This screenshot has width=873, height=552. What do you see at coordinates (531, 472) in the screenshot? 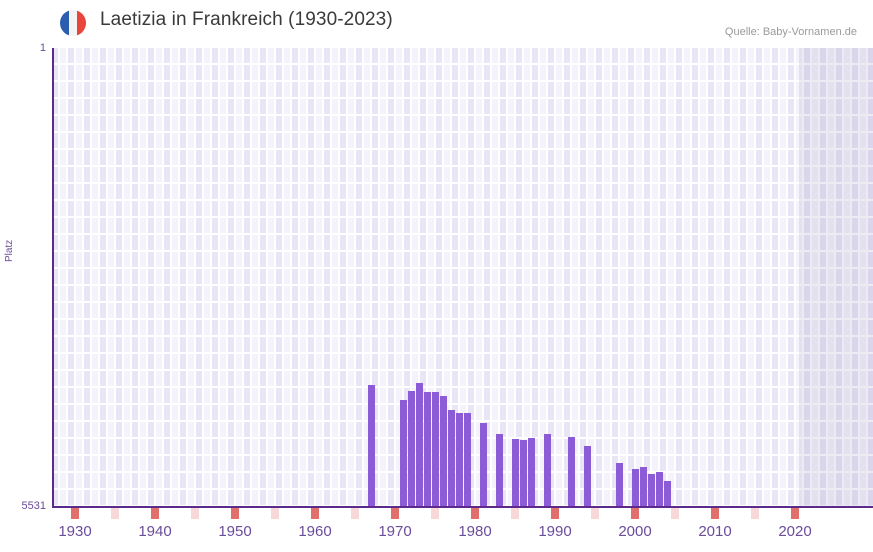
I see `bar-1987` at bounding box center [531, 472].